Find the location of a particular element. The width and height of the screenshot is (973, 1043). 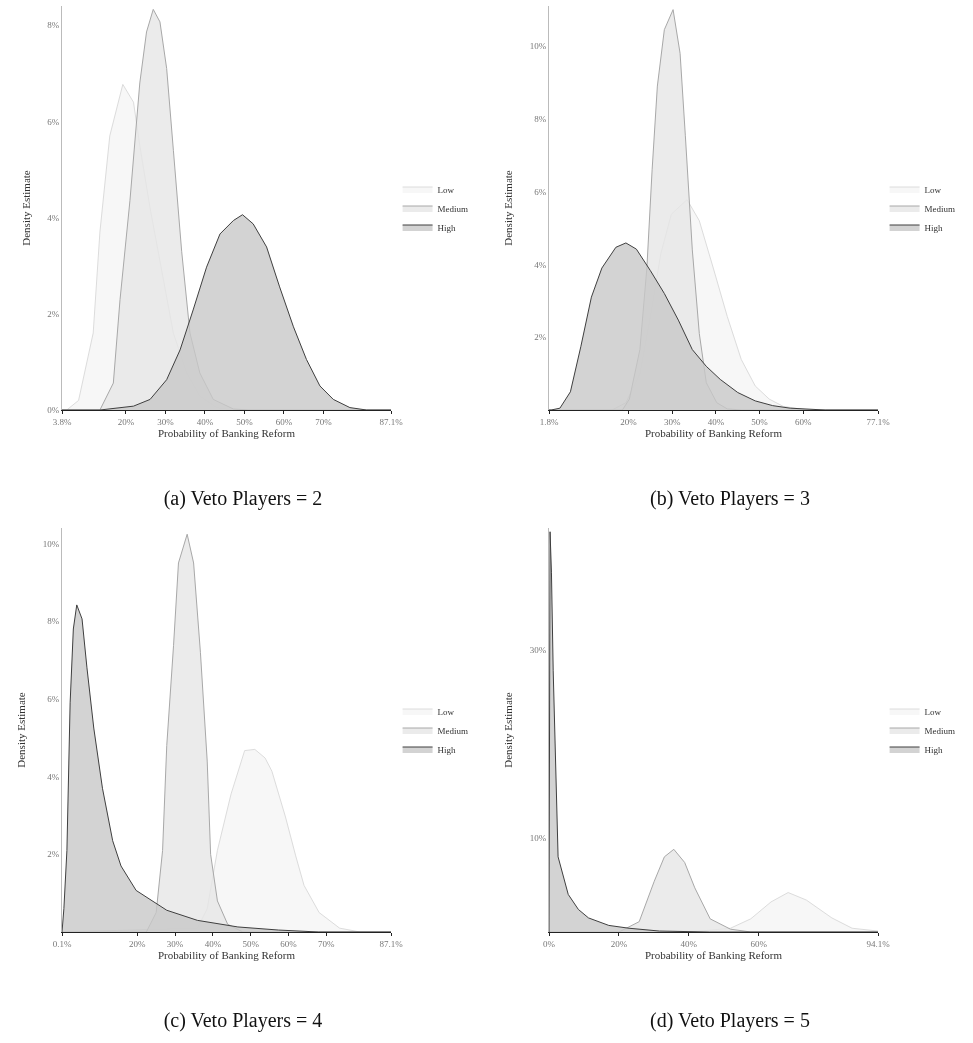

x-tick-label: 0% is located at coordinates (549, 943).